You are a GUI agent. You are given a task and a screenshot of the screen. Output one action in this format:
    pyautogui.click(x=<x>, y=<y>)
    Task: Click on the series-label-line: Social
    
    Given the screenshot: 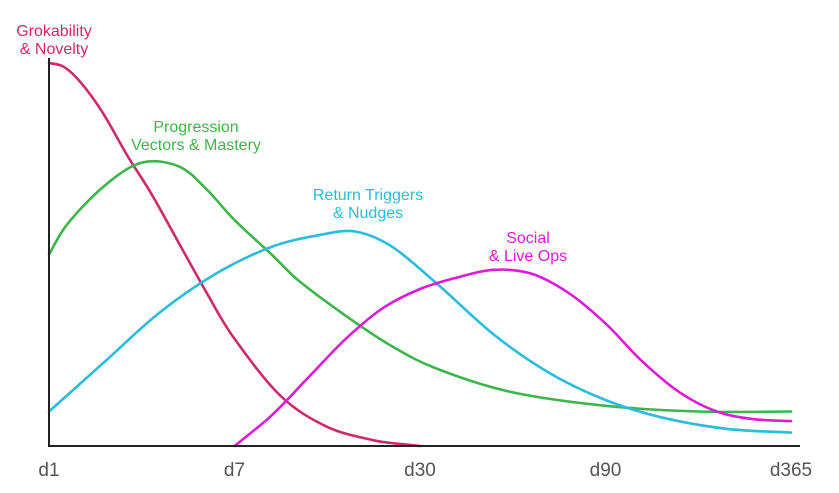 What is the action you would take?
    pyautogui.click(x=528, y=238)
    